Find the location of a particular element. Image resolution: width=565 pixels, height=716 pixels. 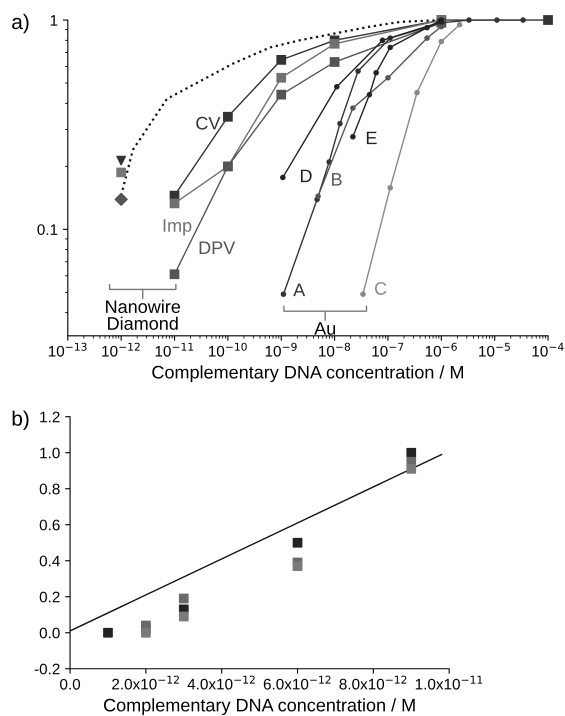

series-label: B is located at coordinates (337, 179).